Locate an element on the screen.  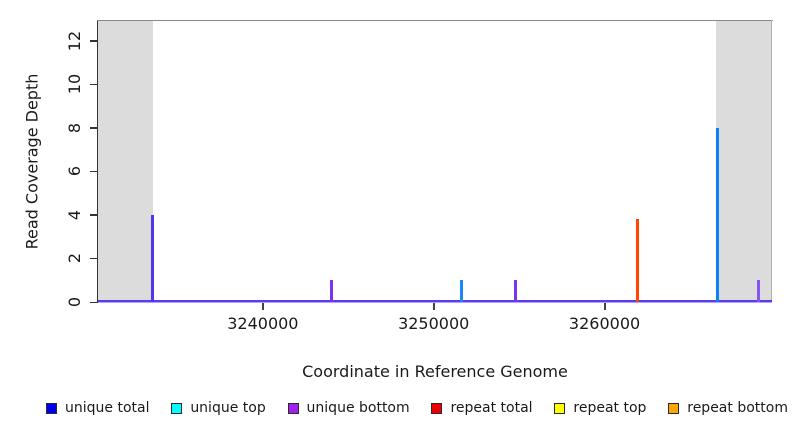
y-tick-label: 2 is located at coordinates (74, 258).